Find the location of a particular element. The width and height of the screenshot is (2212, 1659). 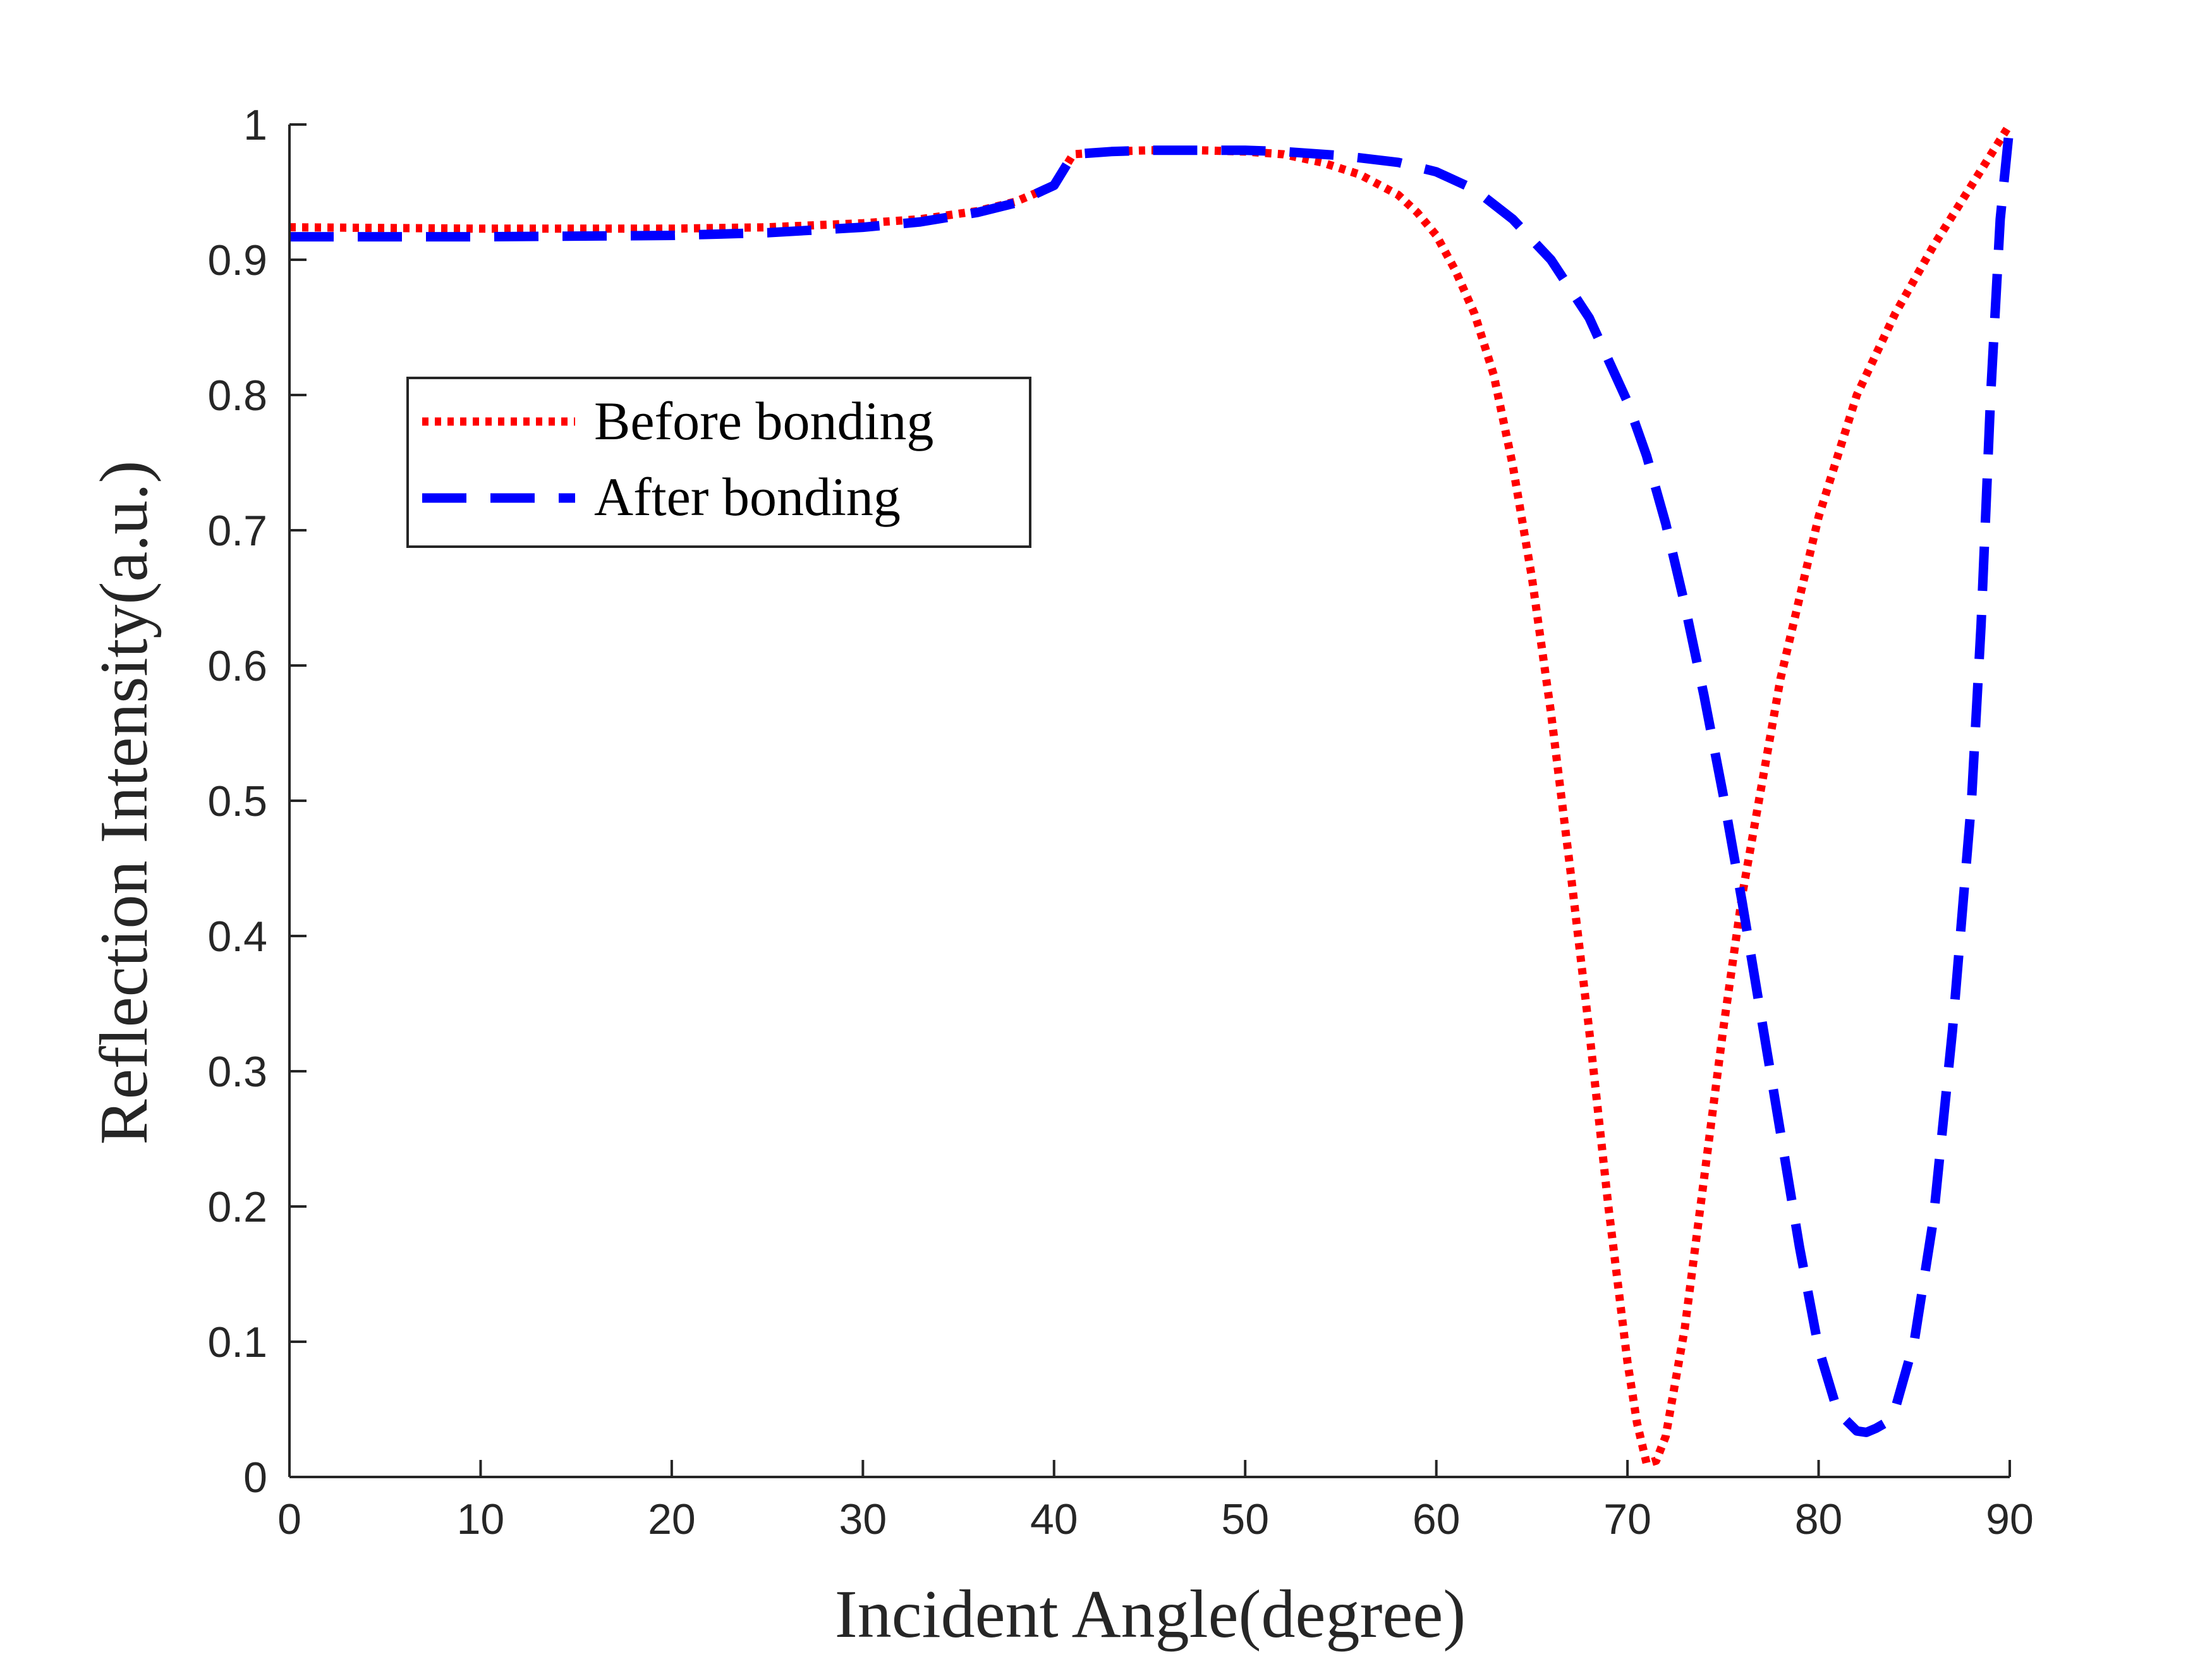

y-tick-label: 0.6 is located at coordinates (237, 666).